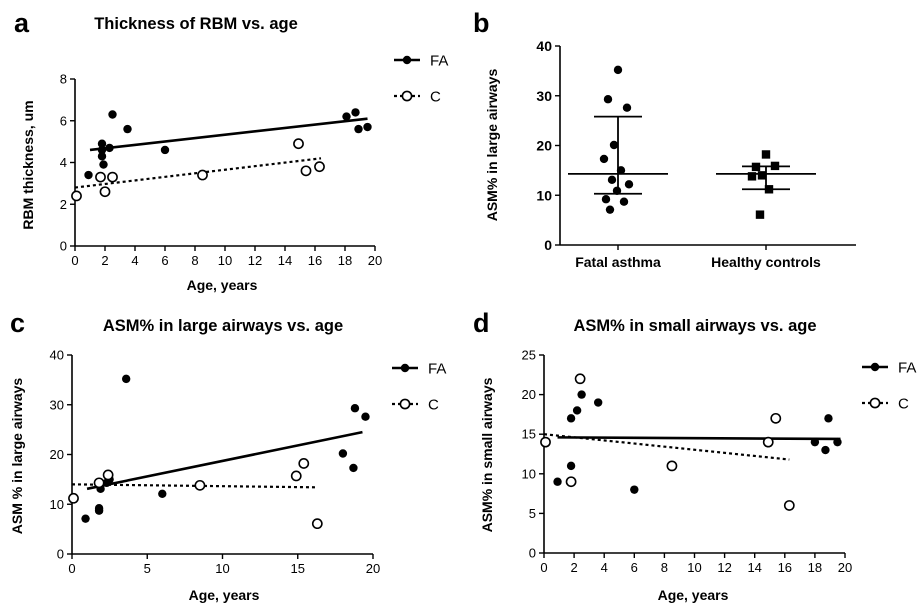 The image size is (921, 606). Describe the element at coordinates (28, 164) in the screenshot. I see `y-axis-label: RBM thickness, um` at that location.